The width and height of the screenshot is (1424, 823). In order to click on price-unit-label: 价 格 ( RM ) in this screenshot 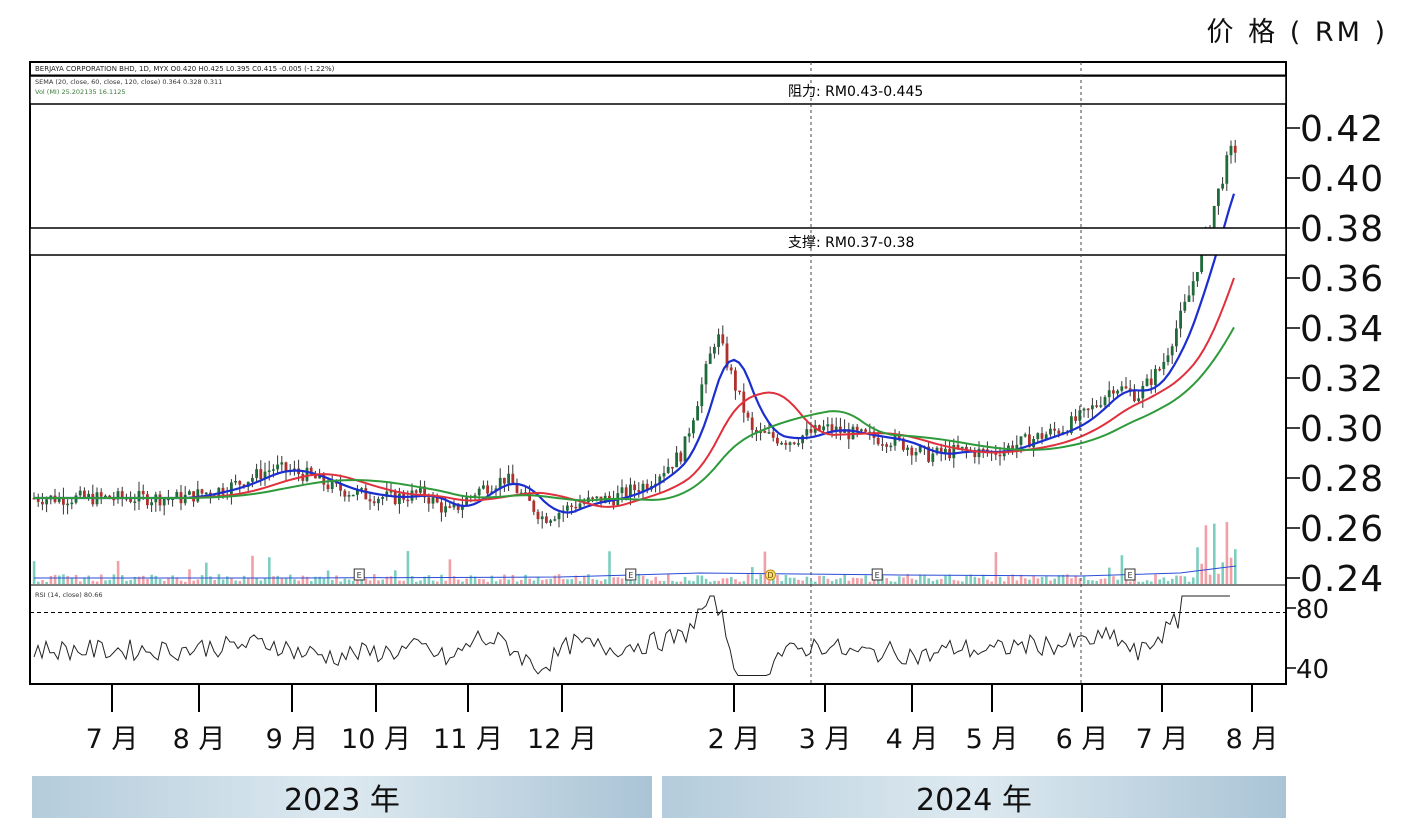, I will do `click(1297, 32)`.